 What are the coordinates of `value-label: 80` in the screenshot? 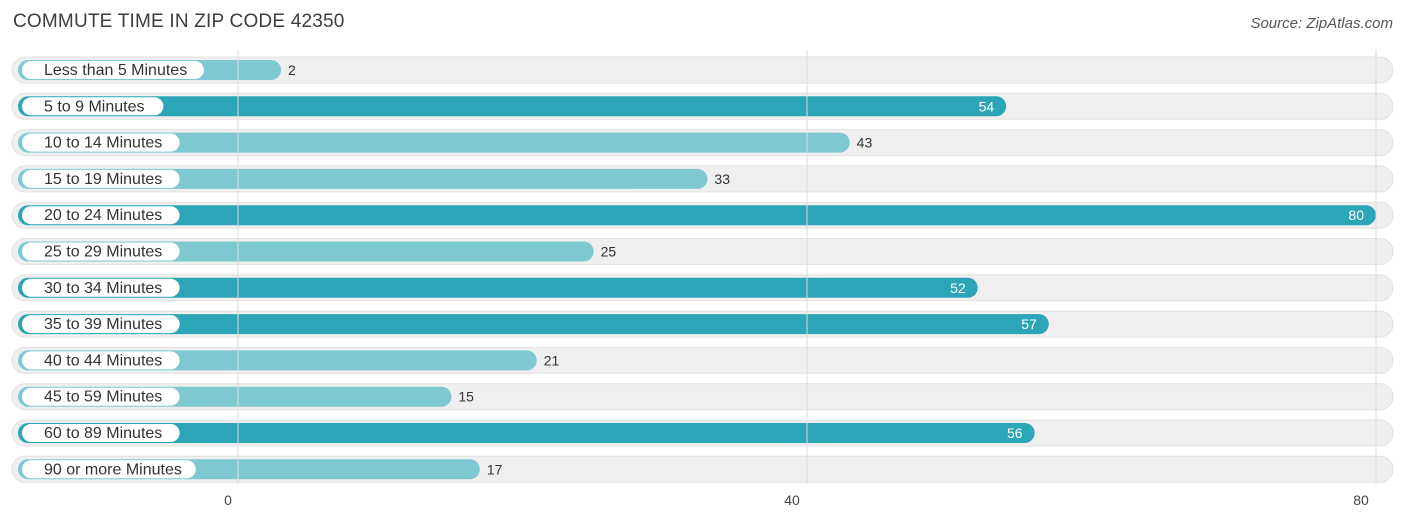 It's located at (1356, 215).